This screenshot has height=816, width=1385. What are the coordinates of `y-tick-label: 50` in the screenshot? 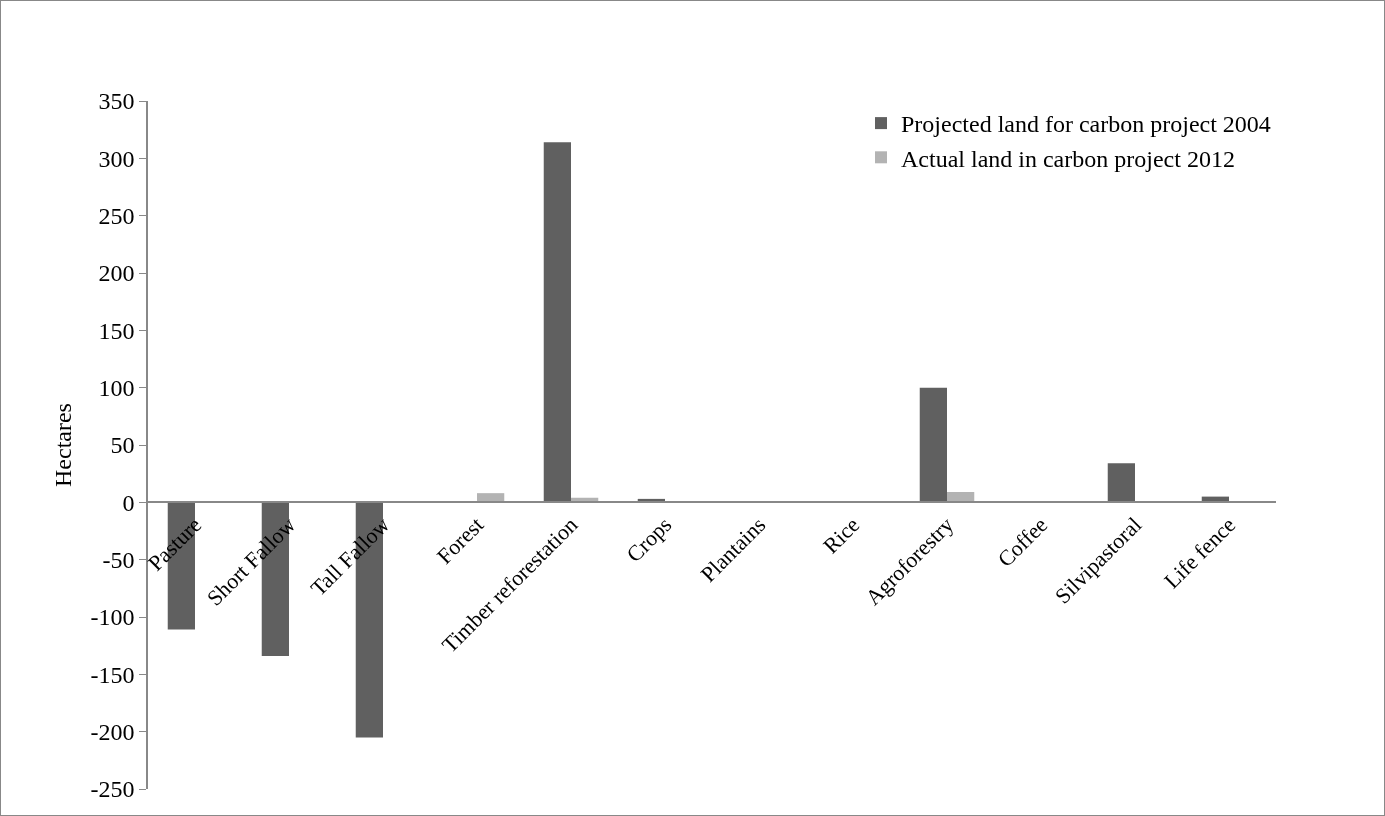 It's located at (122, 445).